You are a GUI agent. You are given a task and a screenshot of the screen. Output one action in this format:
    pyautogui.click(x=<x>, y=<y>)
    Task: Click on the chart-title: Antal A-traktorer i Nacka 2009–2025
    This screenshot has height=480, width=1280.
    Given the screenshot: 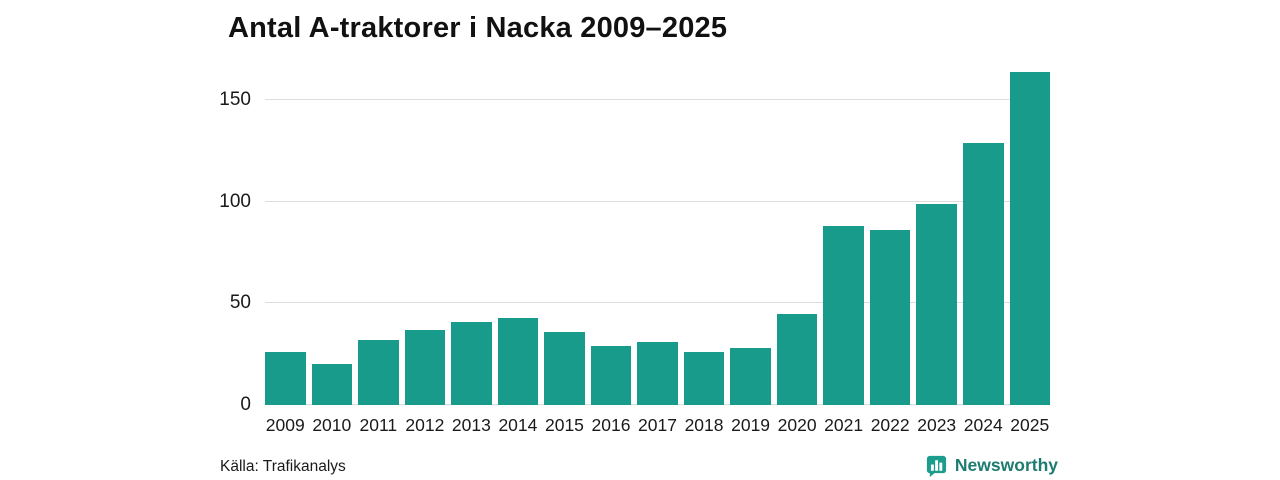 What is the action you would take?
    pyautogui.click(x=478, y=28)
    